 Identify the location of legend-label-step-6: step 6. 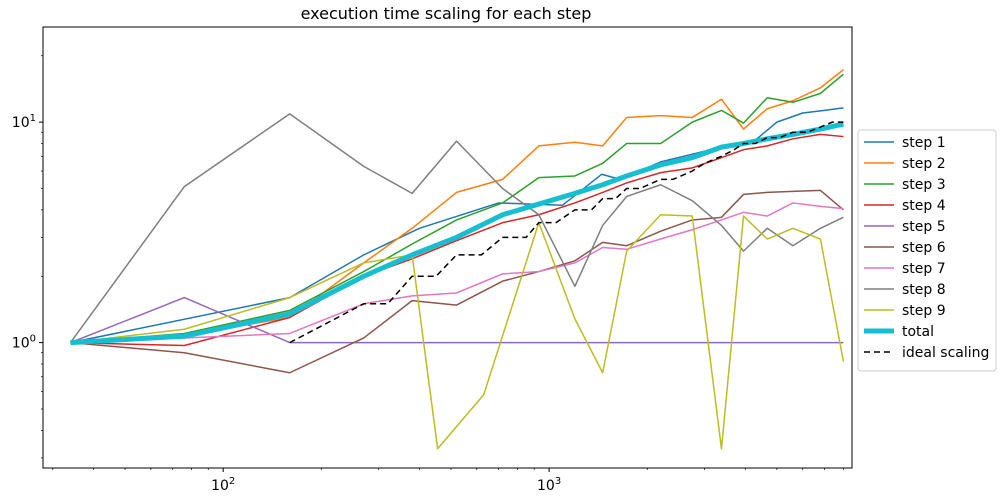
(924, 248).